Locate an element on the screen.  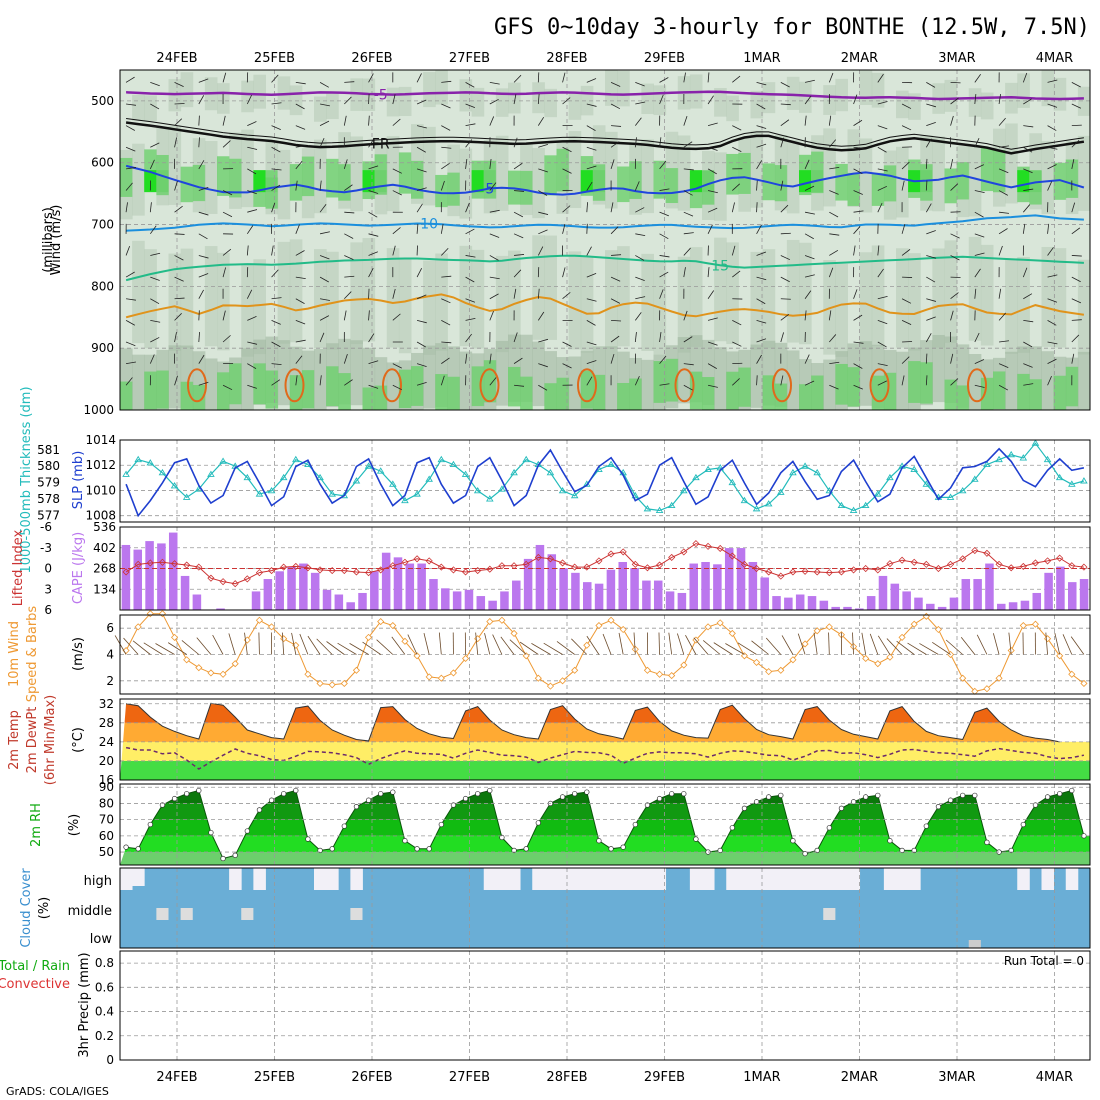
rh2m-panel: 50 60 70 80 90 2m RH (%) is located at coordinates (560, 823).